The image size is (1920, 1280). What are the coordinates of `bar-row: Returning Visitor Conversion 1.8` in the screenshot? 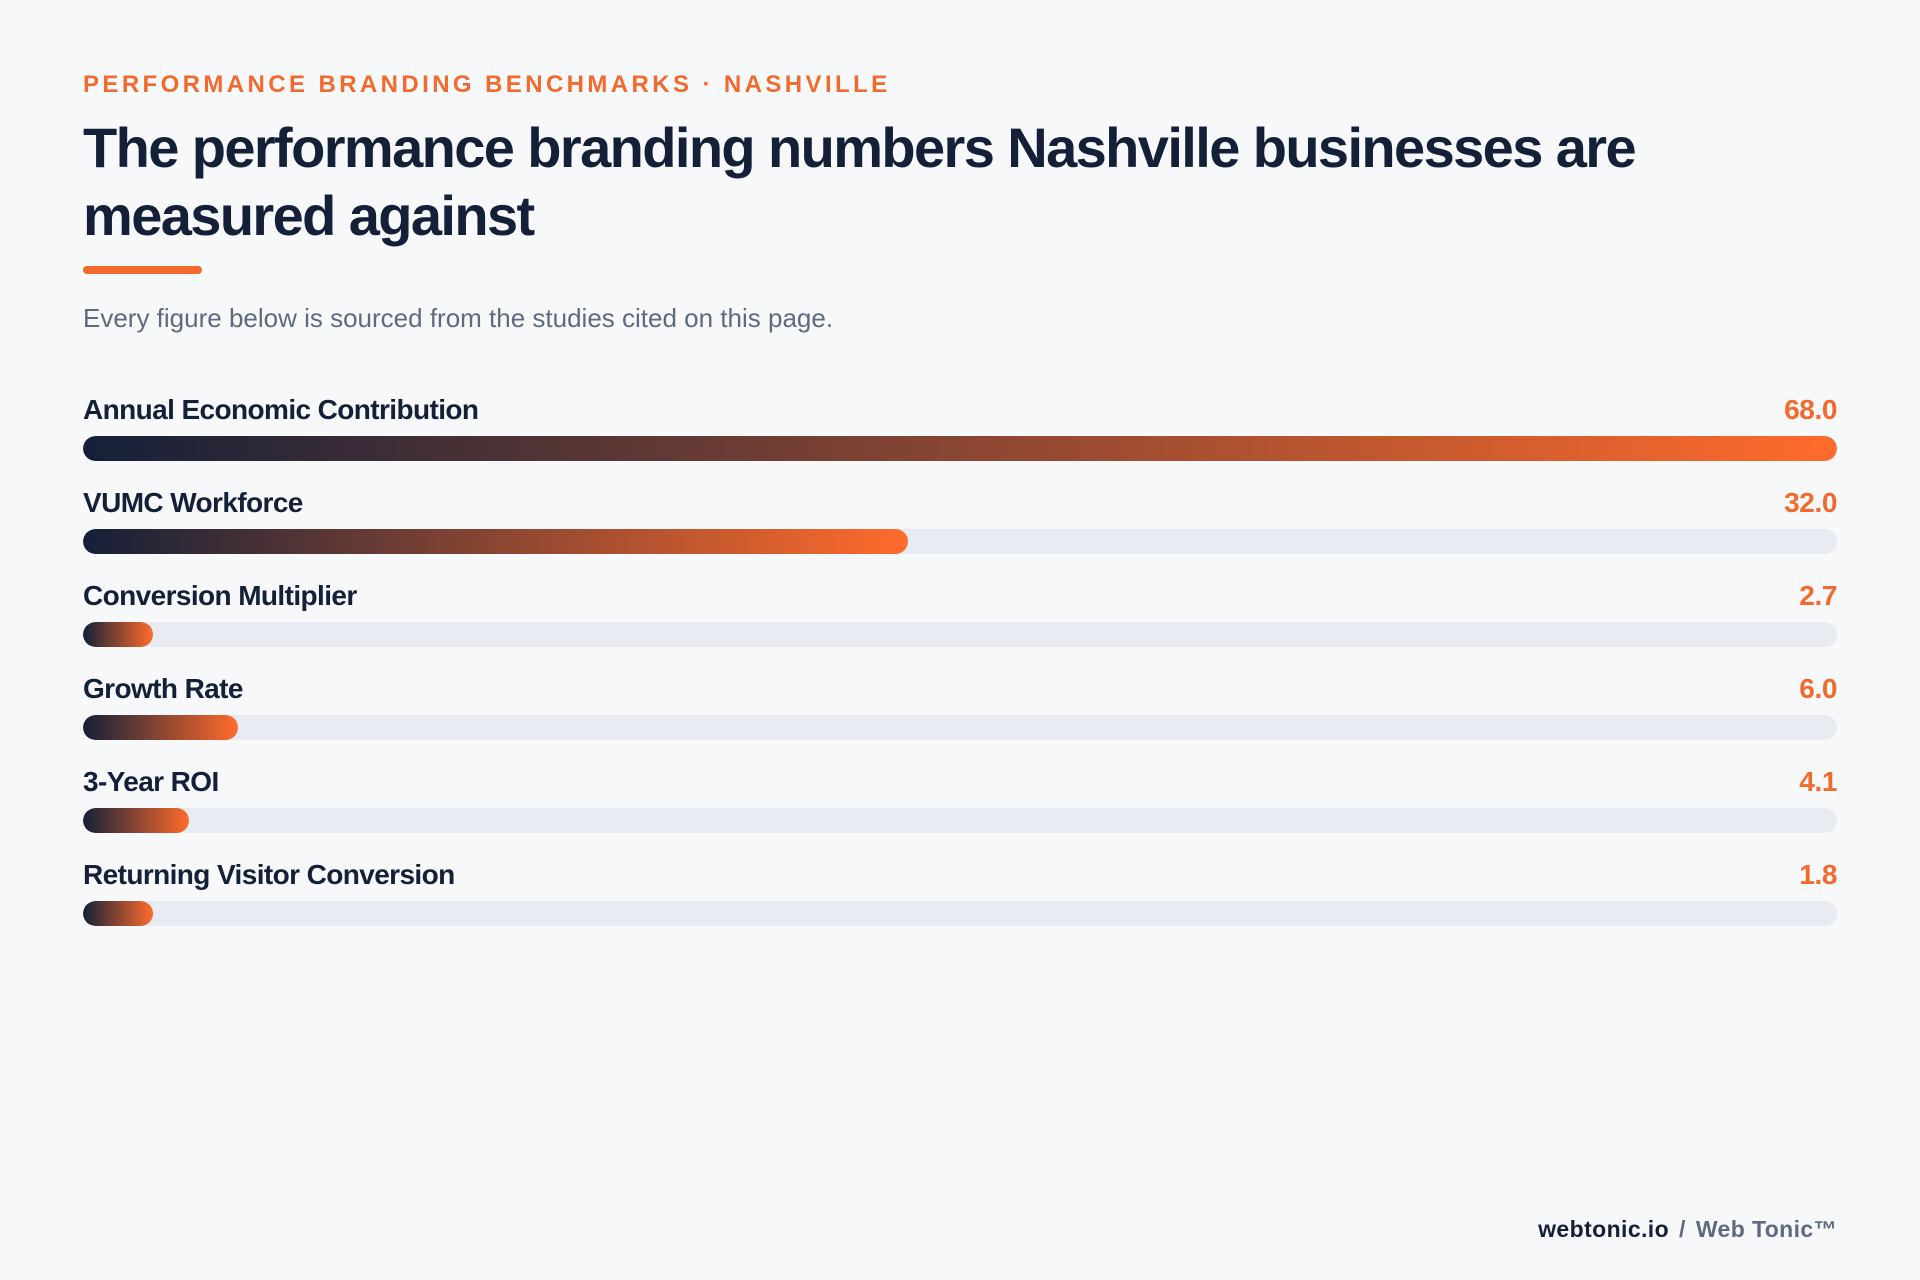 It's located at (960, 900).